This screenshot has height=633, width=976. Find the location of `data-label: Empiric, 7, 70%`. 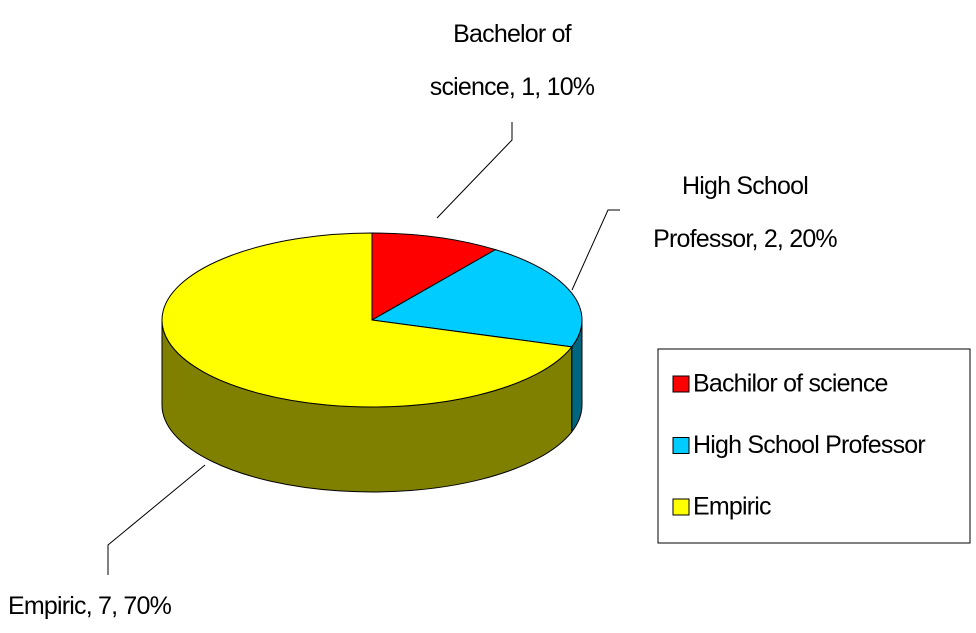

data-label: Empiric, 7, 70% is located at coordinates (90, 606).